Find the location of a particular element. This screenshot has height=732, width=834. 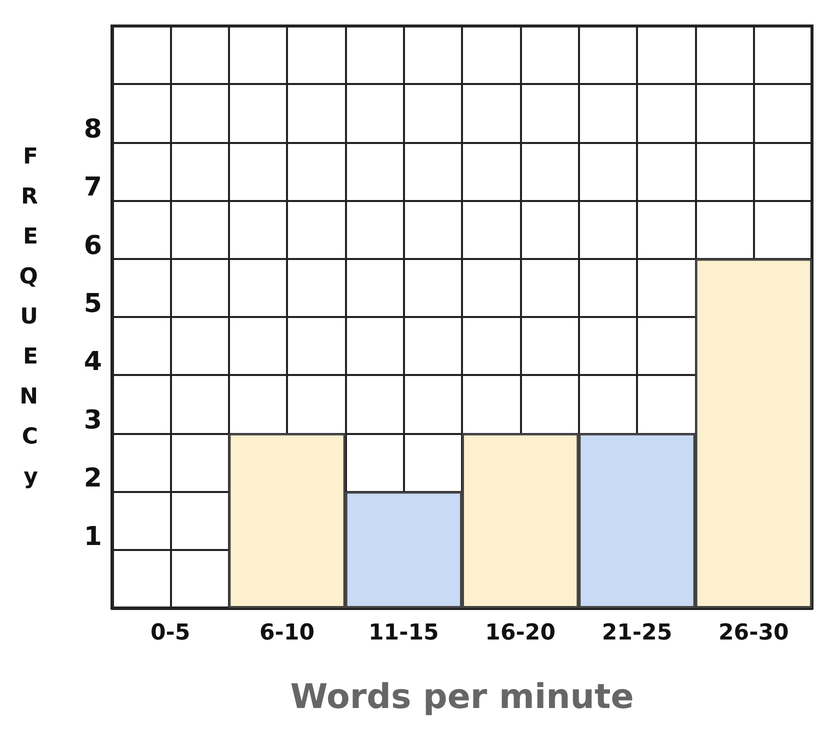

y-tick-label: 4 is located at coordinates (93, 362).